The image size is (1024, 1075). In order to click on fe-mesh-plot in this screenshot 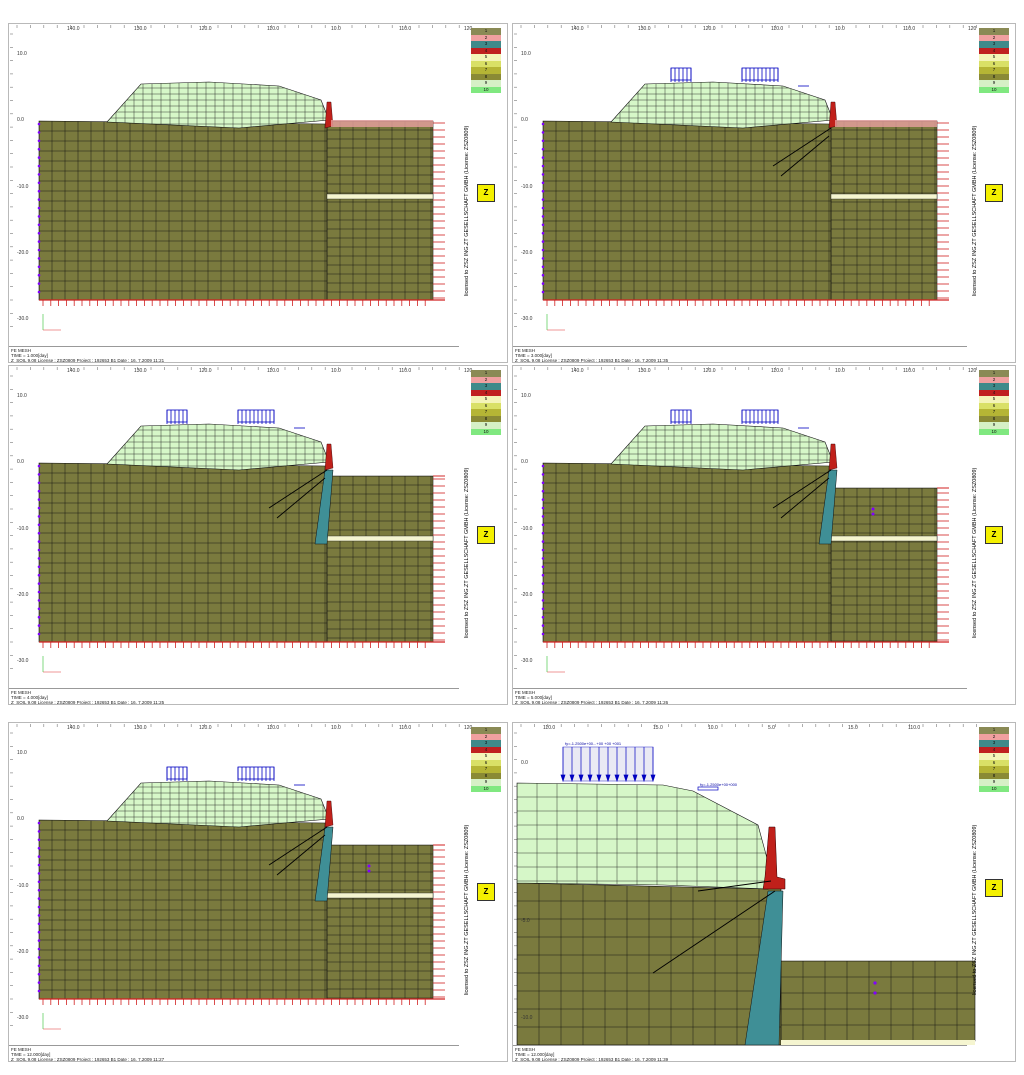, I will do `click(745, 520)`.